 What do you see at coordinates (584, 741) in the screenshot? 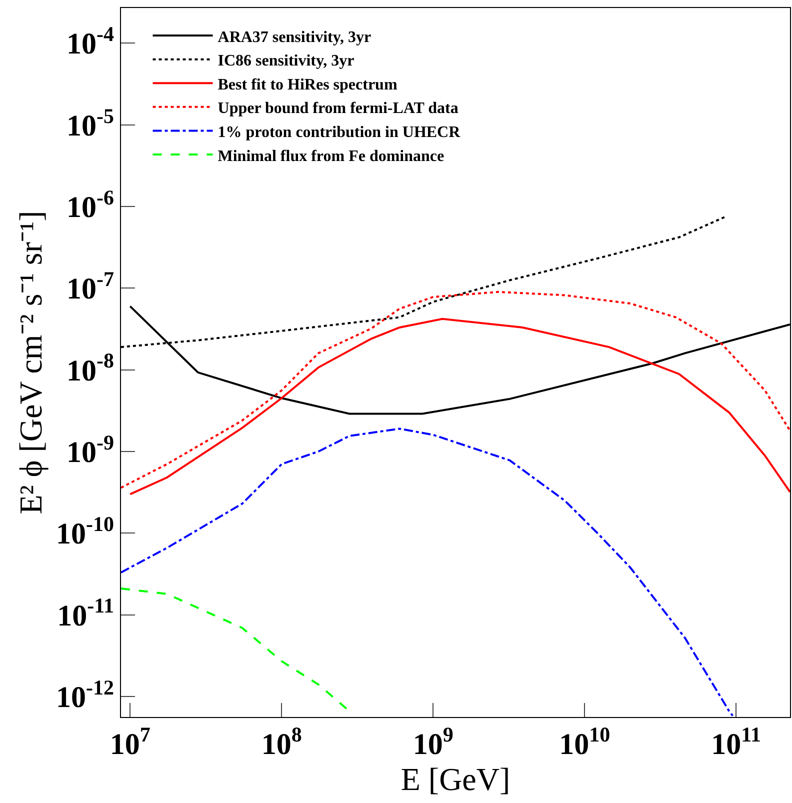
I see `x-tick-label: 10$^{10}$` at bounding box center [584, 741].